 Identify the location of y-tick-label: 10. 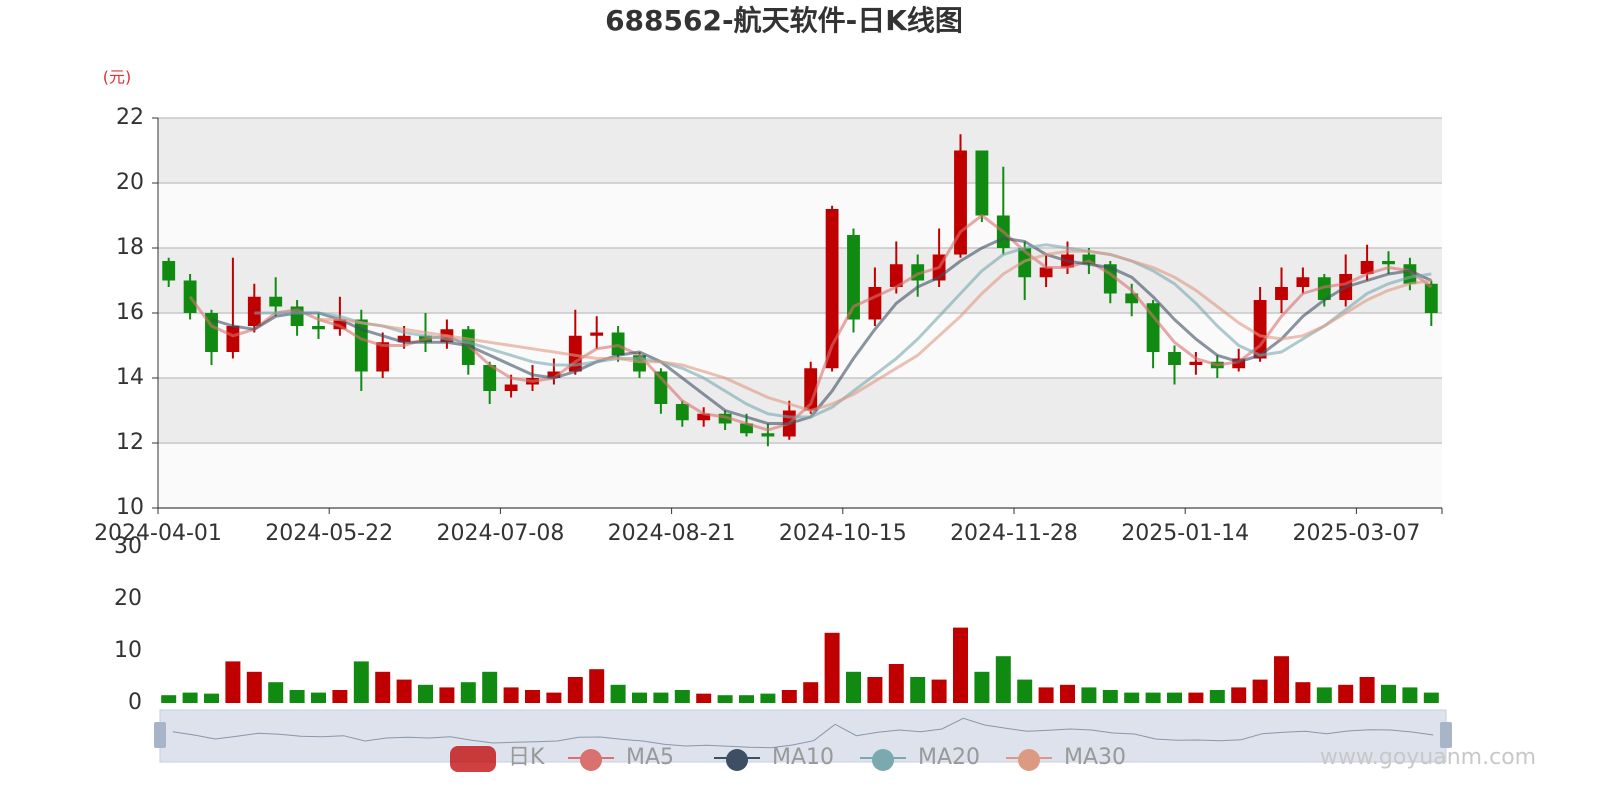
(130, 507).